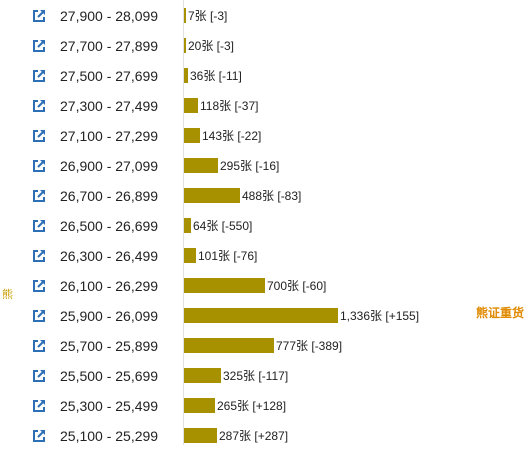 The height and width of the screenshot is (451, 532). Describe the element at coordinates (500, 313) in the screenshot. I see `side-label-right: 熊证重货` at that location.